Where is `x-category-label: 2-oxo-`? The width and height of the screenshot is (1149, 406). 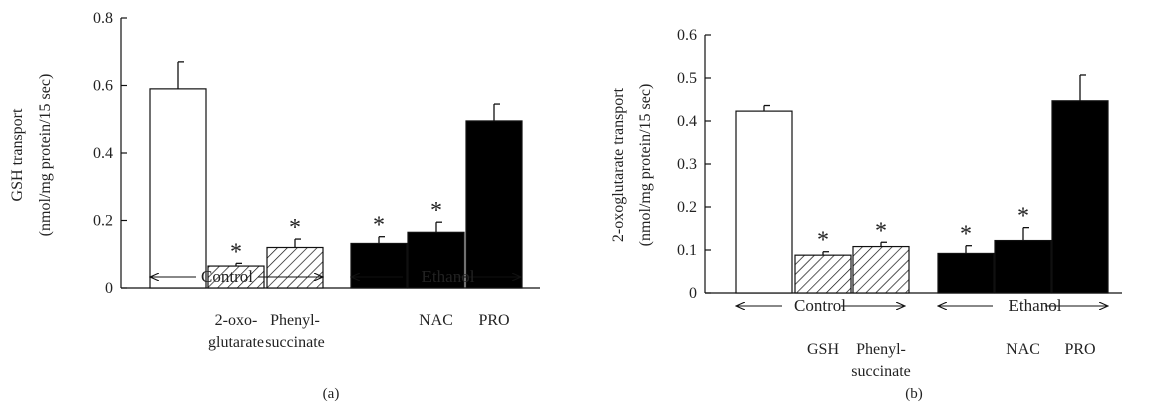
x-category-label: 2-oxo- is located at coordinates (236, 320).